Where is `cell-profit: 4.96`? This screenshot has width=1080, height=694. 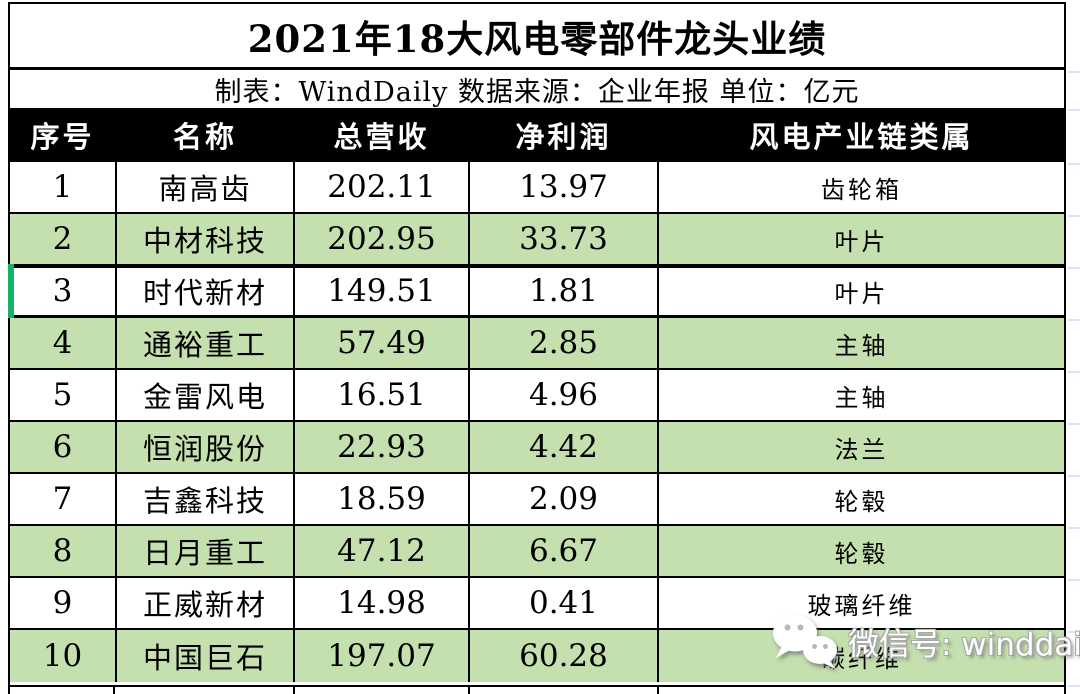 cell-profit: 4.96 is located at coordinates (564, 395).